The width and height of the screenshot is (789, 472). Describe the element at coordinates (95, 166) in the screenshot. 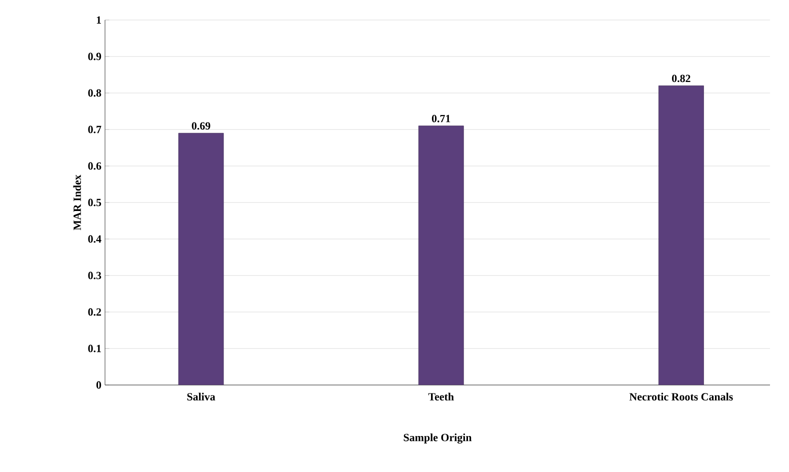

I see `y-tick-label: 0.6` at that location.